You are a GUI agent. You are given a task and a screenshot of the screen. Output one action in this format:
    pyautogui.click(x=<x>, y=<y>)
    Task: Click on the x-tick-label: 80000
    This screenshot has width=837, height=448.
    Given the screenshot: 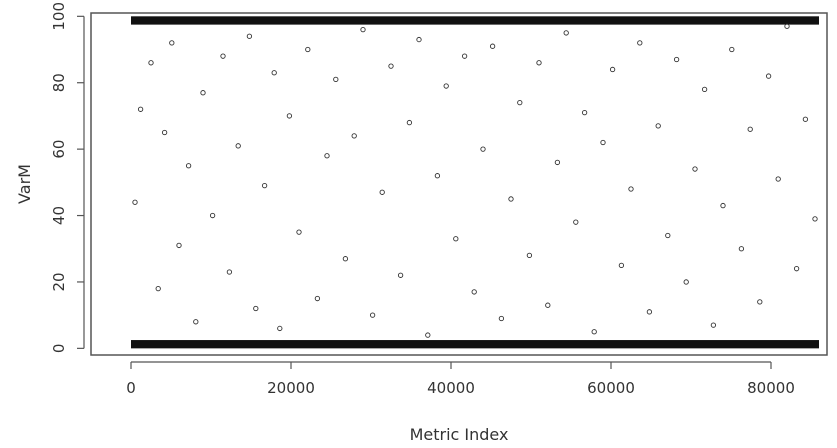 What is the action you would take?
    pyautogui.click(x=771, y=388)
    